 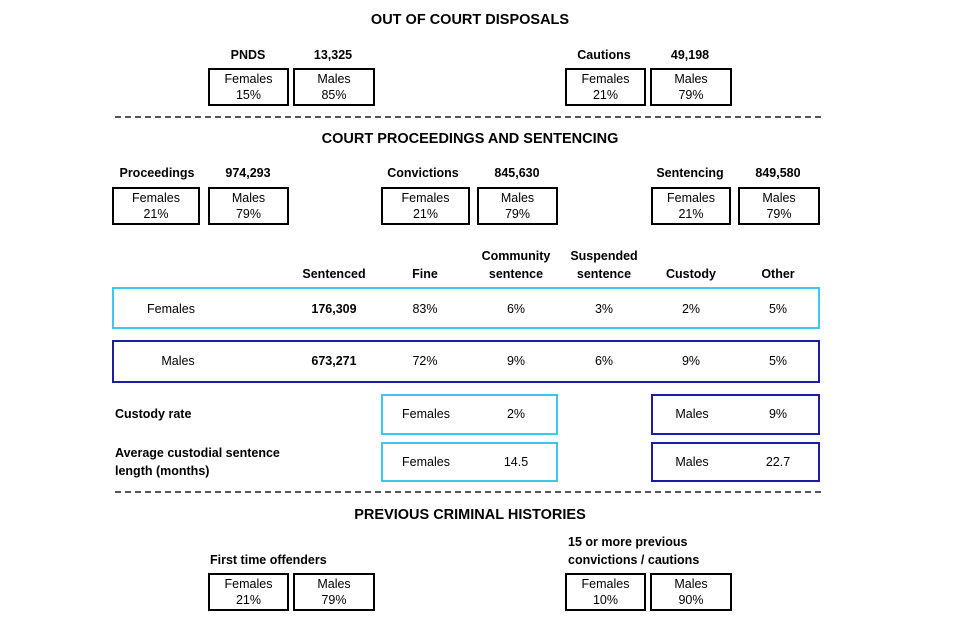 What do you see at coordinates (604, 265) in the screenshot?
I see `table-header: Suspended sentence` at bounding box center [604, 265].